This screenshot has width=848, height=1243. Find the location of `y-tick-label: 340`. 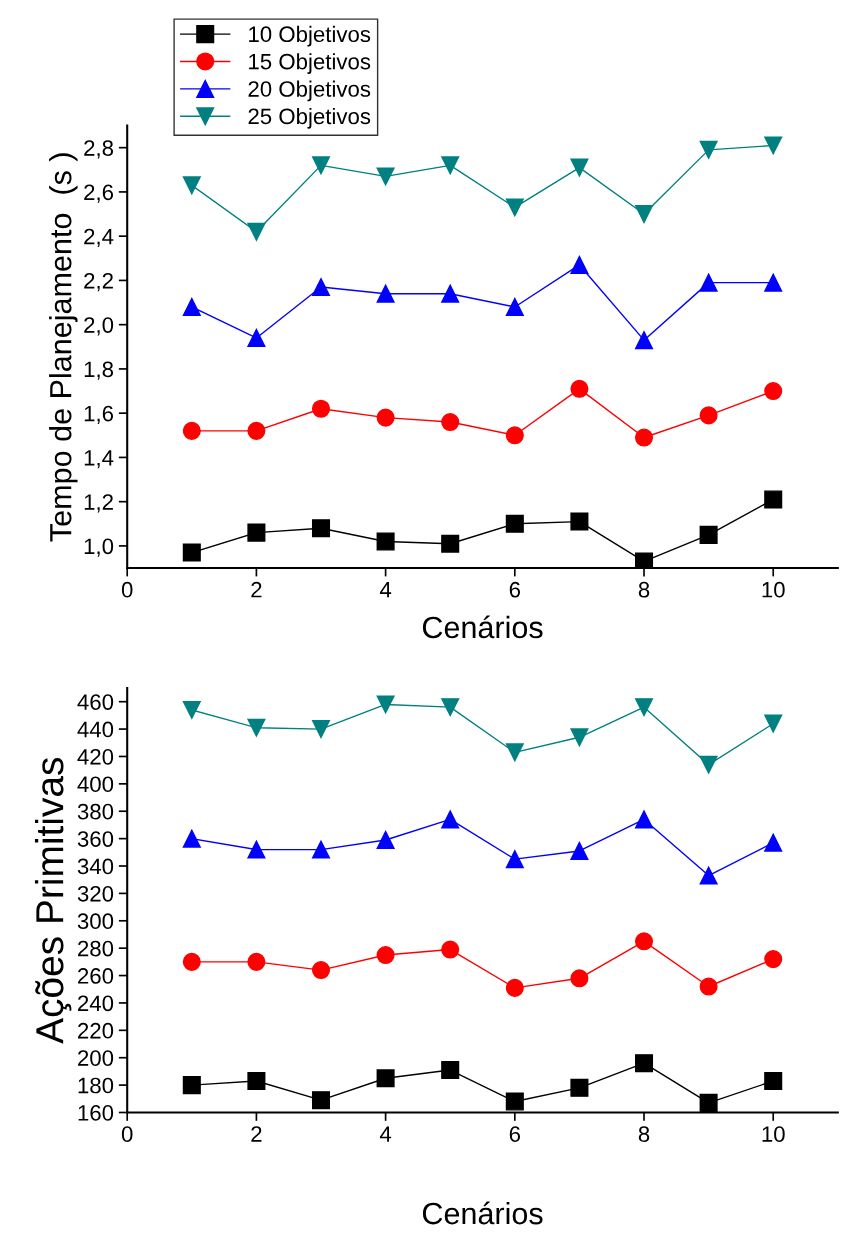

y-tick-label: 340 is located at coordinates (95, 866).